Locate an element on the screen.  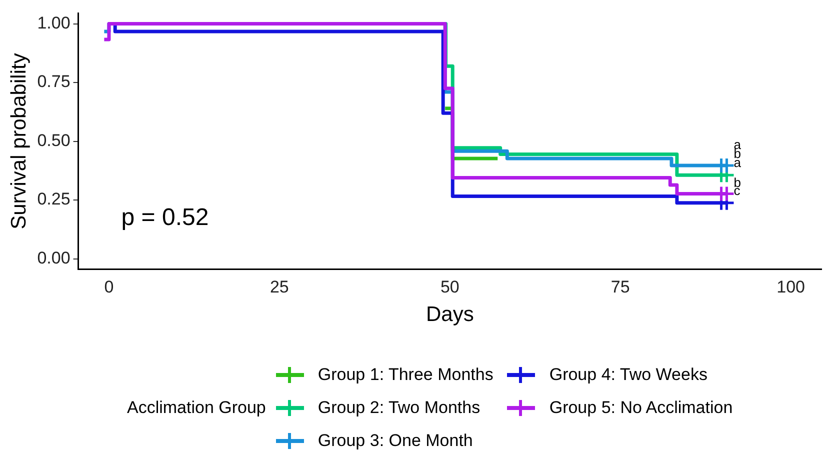
x-tick-label: 100 is located at coordinates (791, 286).